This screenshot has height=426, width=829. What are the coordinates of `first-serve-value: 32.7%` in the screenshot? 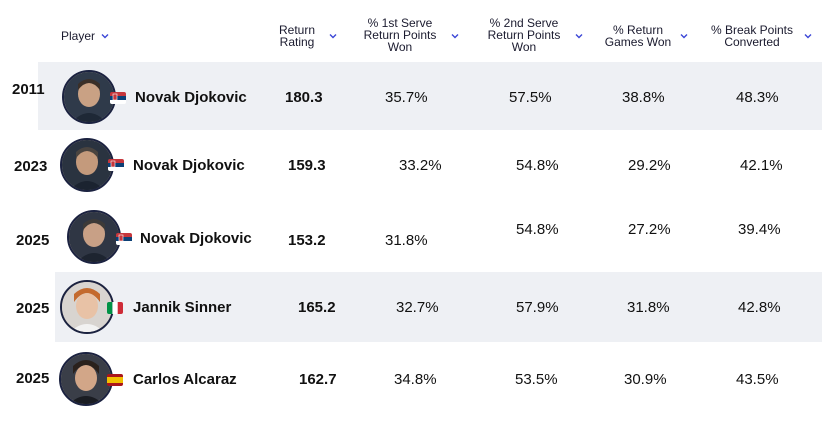 It's located at (417, 307).